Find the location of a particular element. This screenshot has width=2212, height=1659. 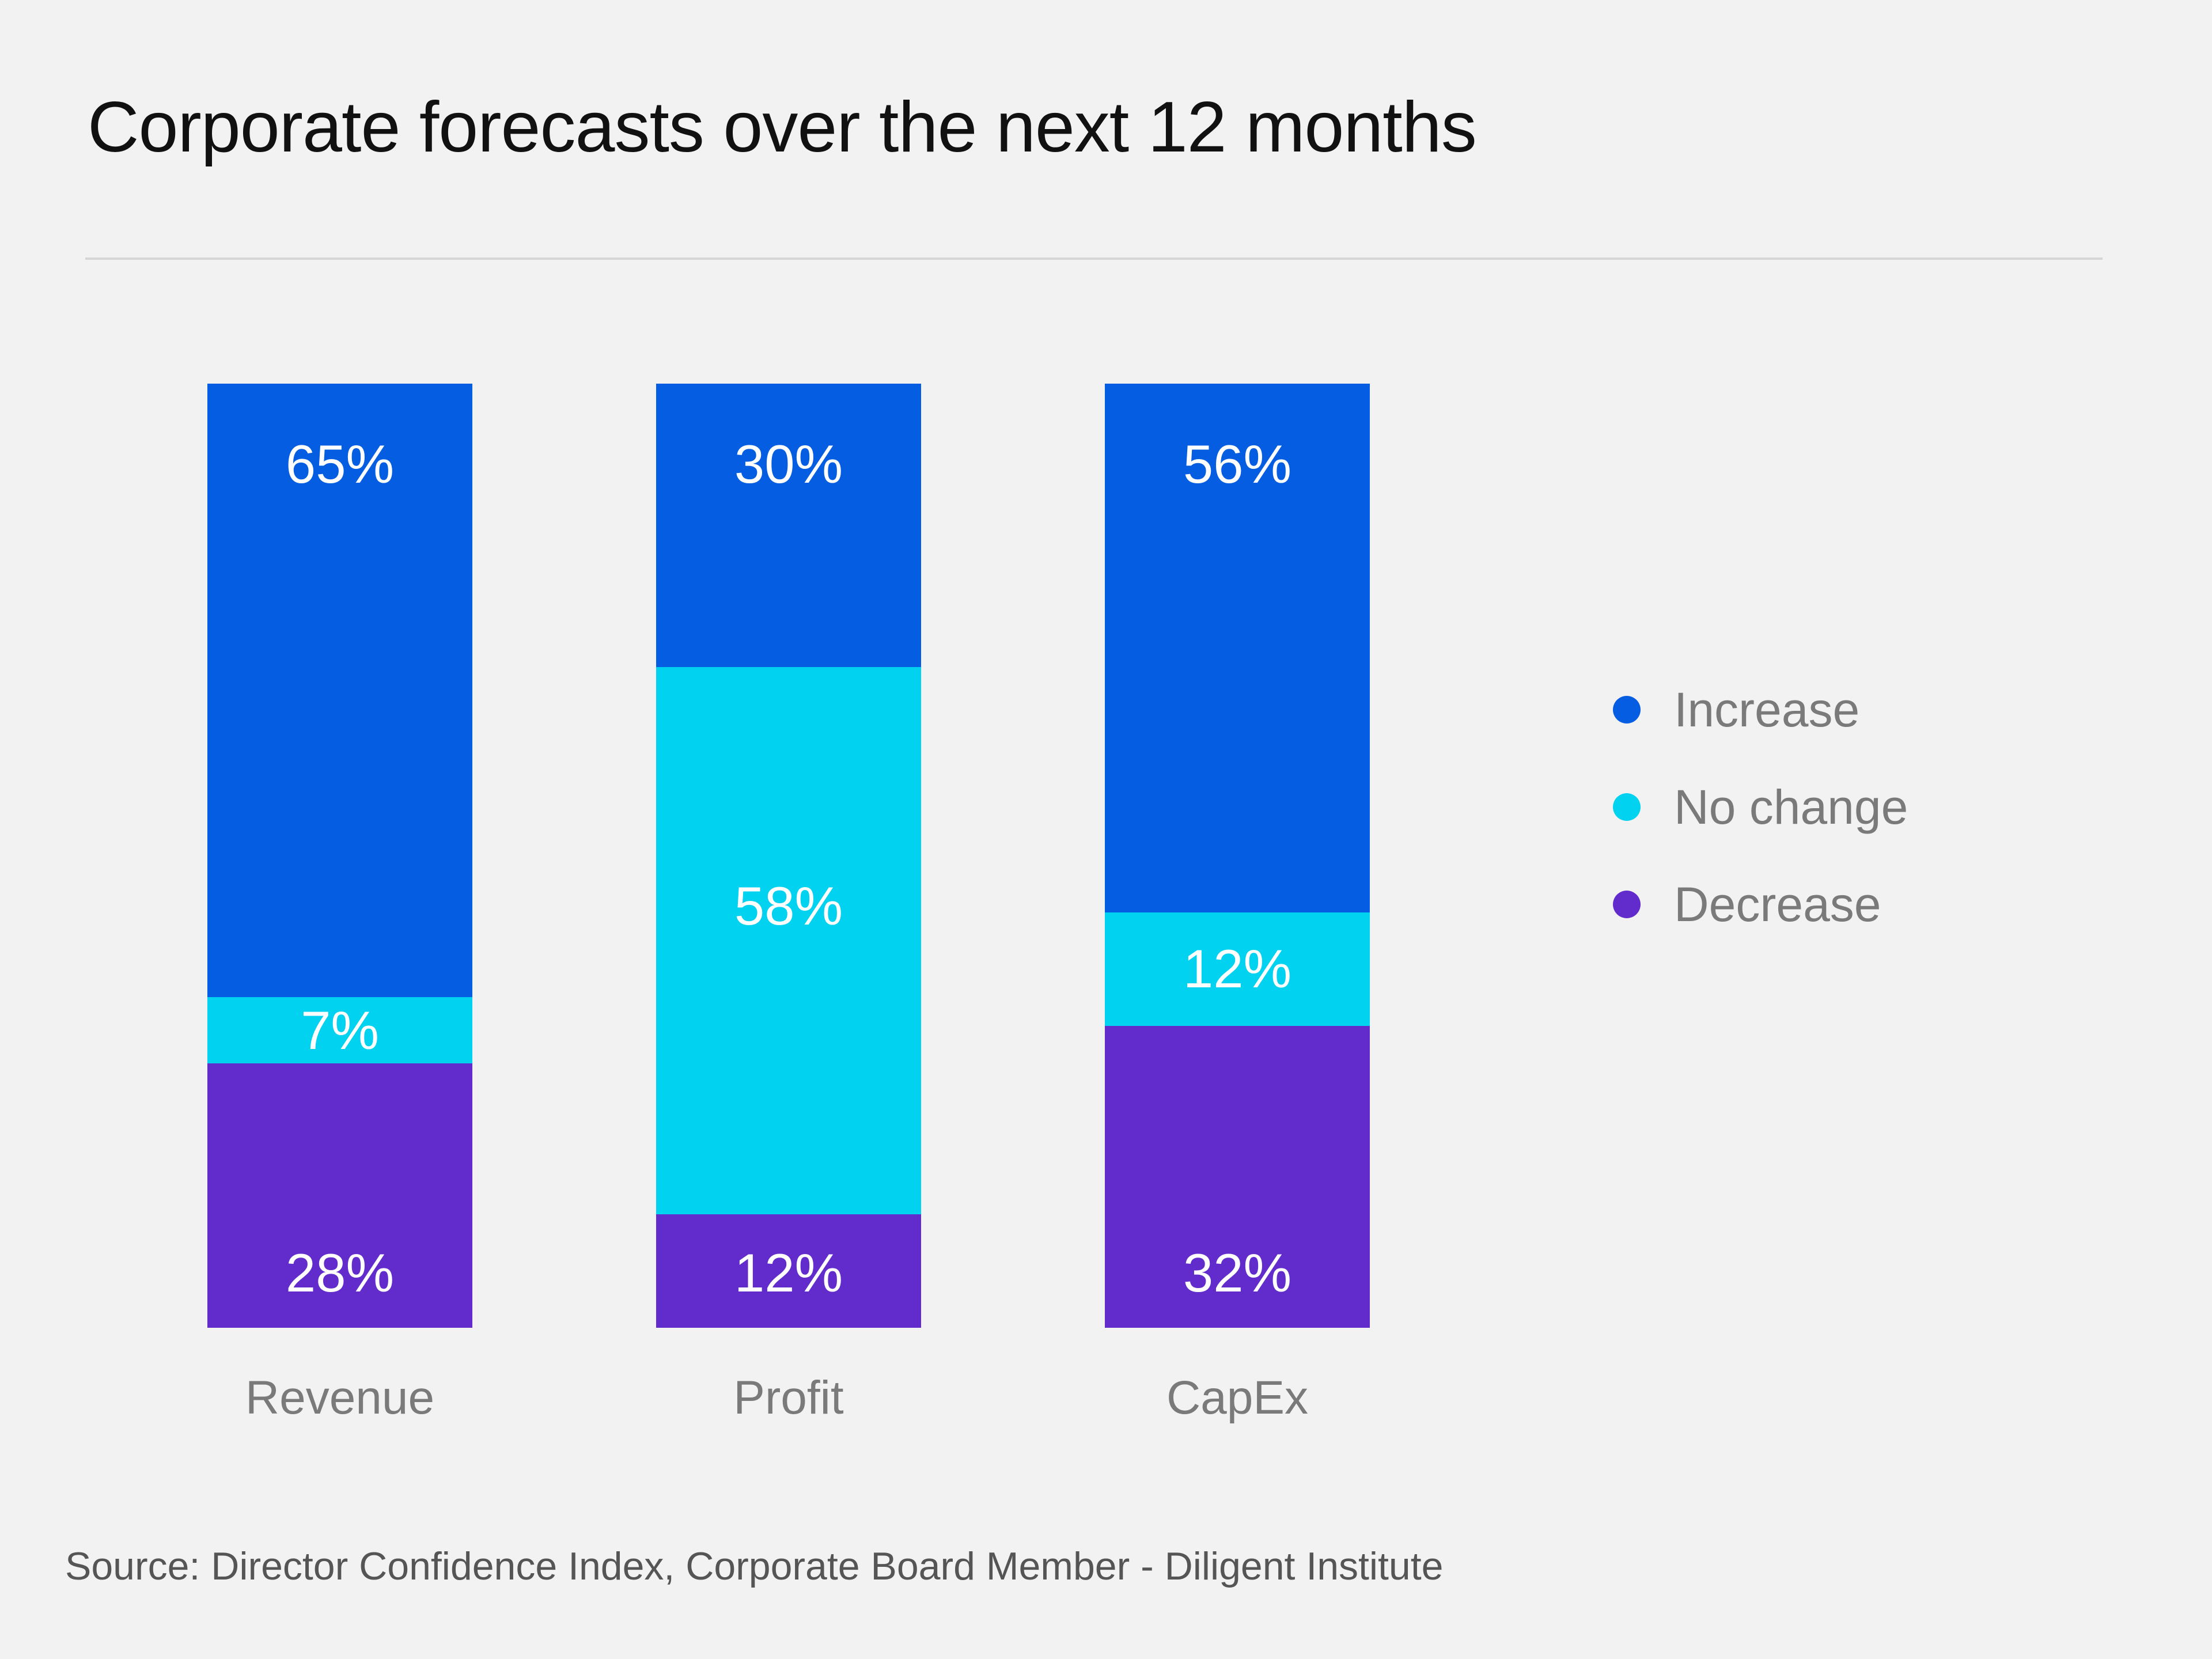

category-label: CapEx is located at coordinates (1237, 1398).